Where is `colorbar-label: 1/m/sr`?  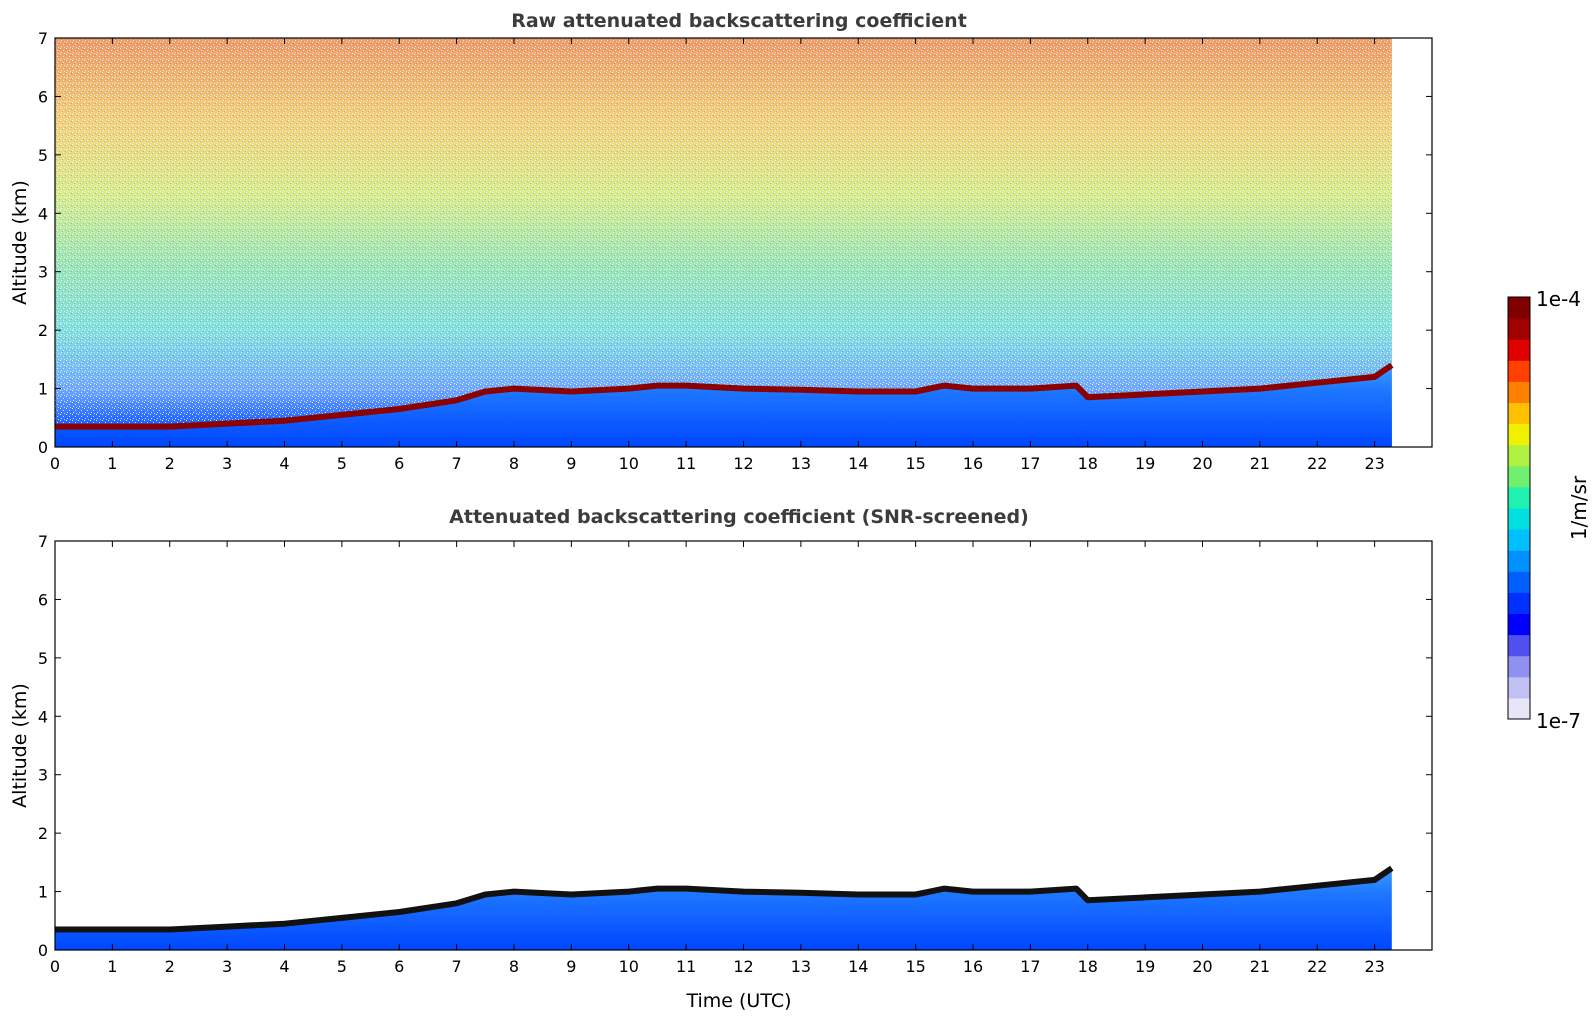 colorbar-label: 1/m/sr is located at coordinates (1579, 507).